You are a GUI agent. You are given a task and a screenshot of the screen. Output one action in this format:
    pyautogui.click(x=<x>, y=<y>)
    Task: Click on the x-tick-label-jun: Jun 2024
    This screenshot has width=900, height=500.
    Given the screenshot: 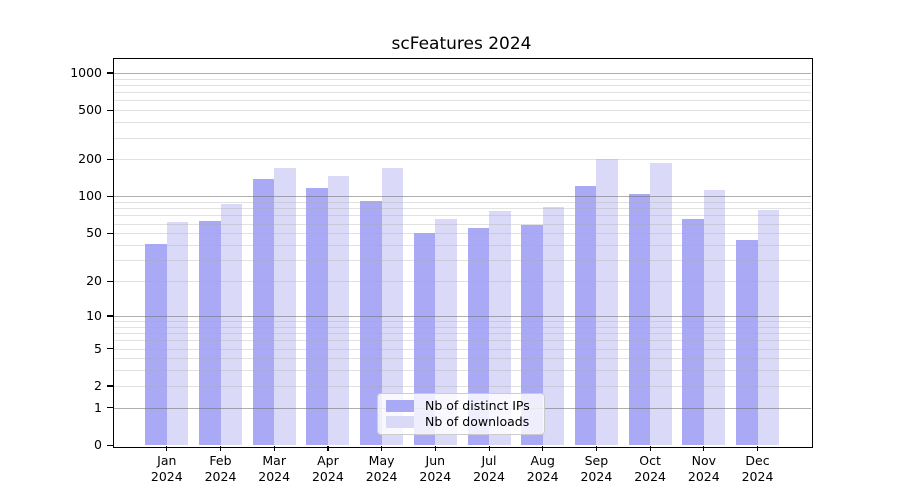 What is the action you would take?
    pyautogui.click(x=435, y=468)
    